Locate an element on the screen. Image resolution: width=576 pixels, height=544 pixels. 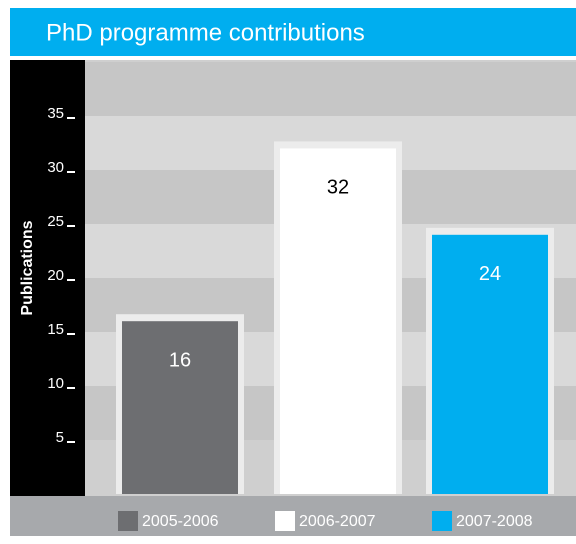
y-tick-label: 25 is located at coordinates (55, 221).